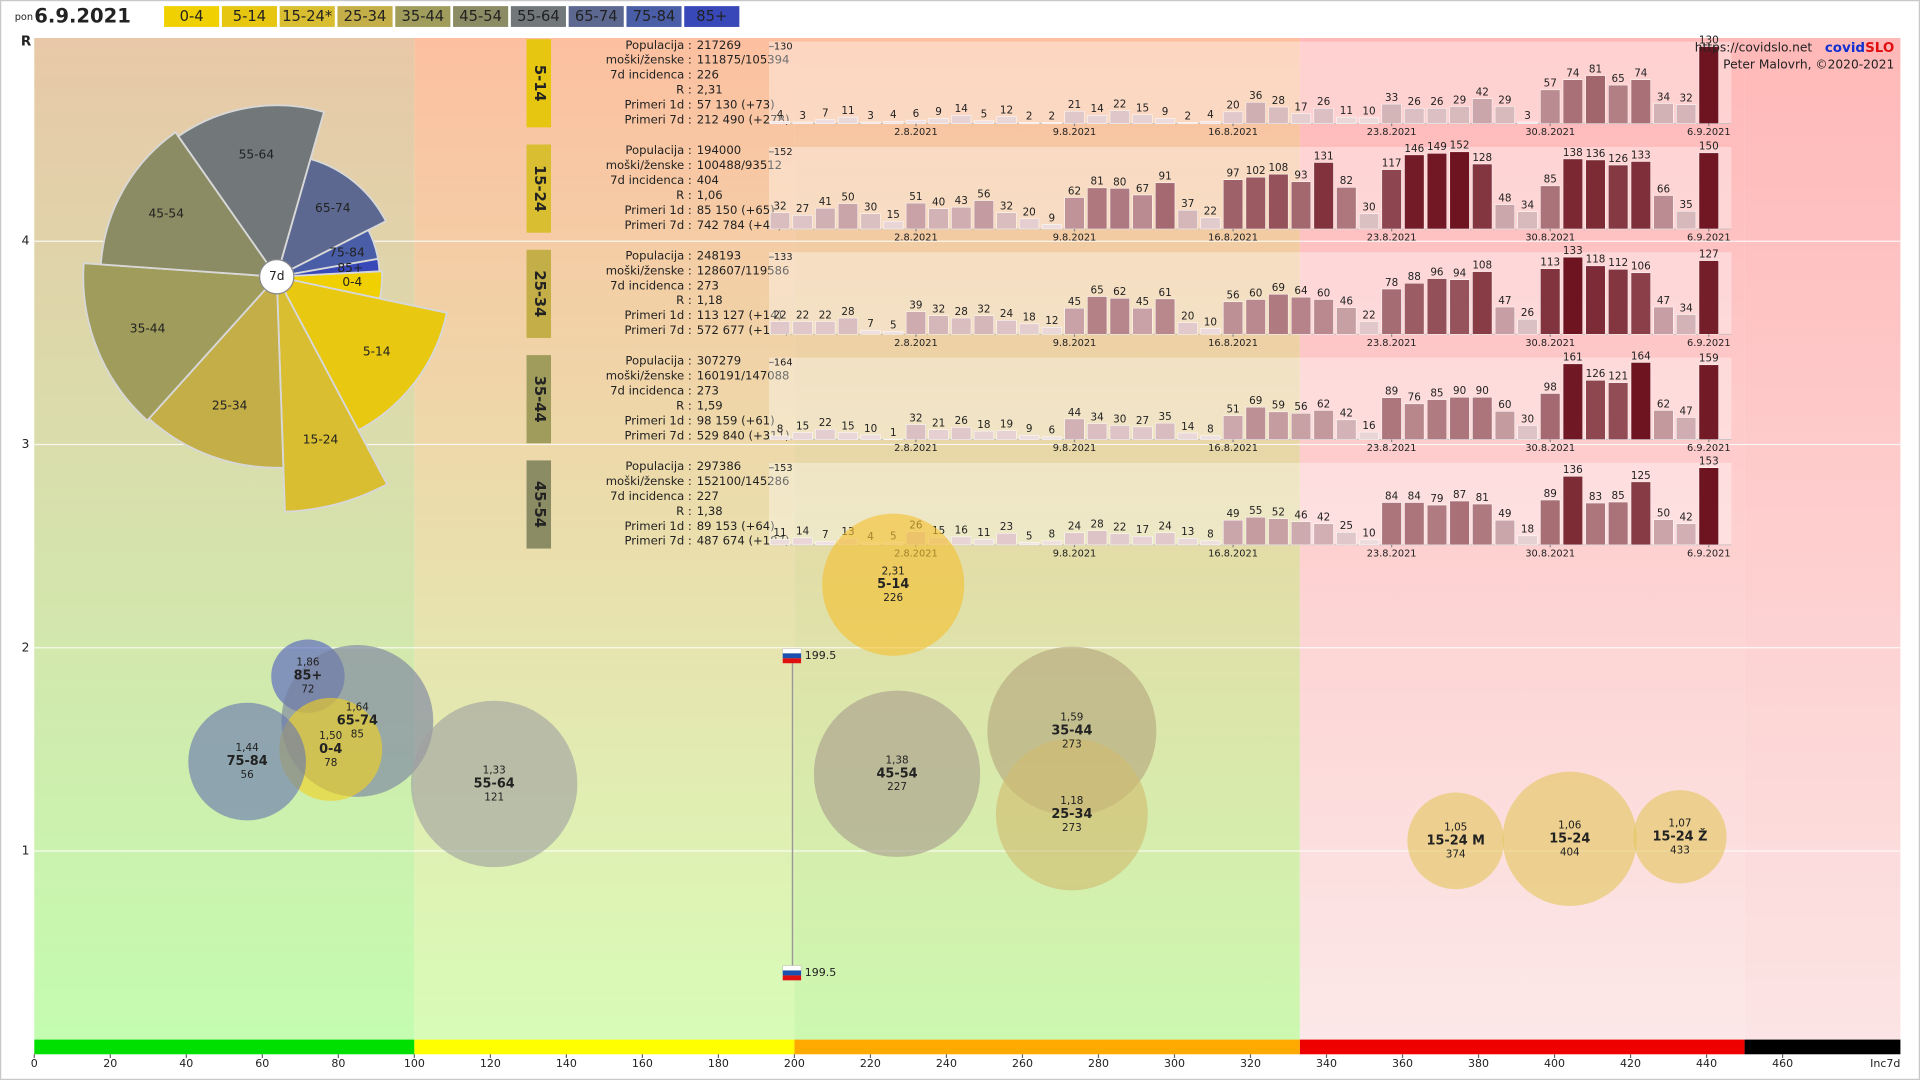 This screenshot has height=1080, width=1920. Describe the element at coordinates (1482, 93) in the screenshot. I see `bar-value-label: 42` at that location.